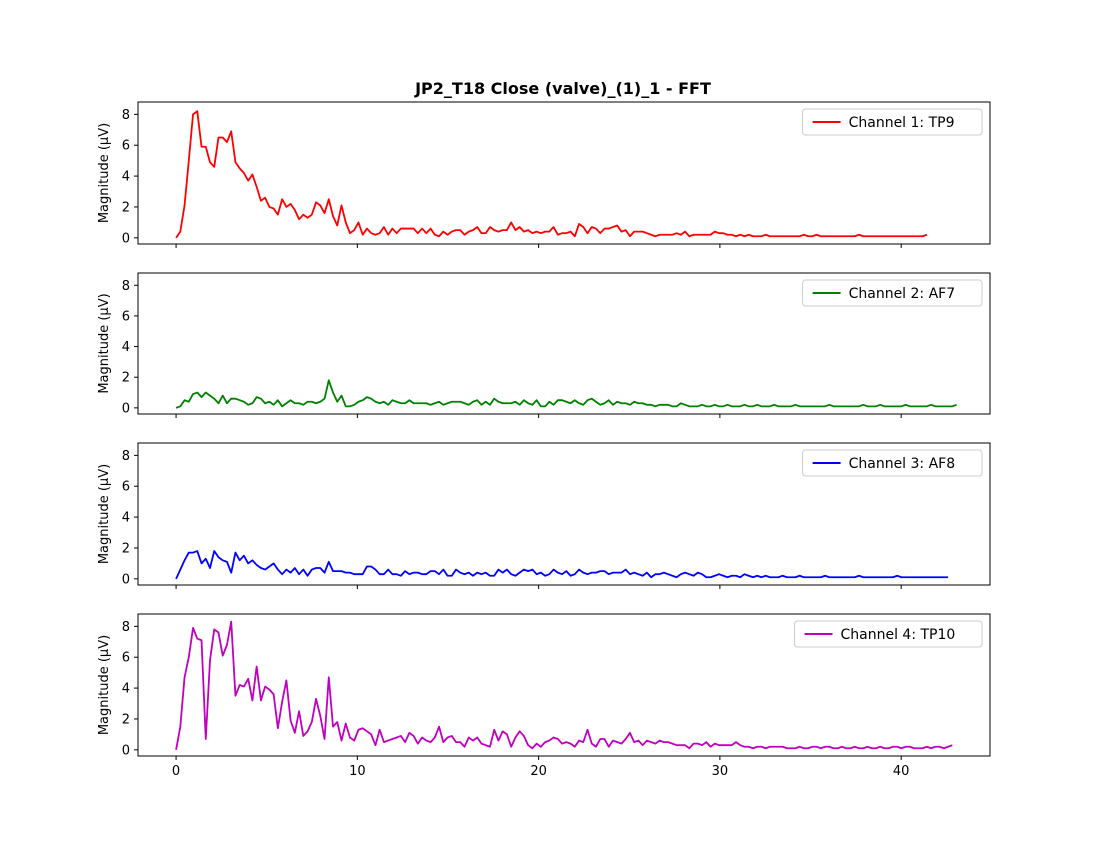 The height and width of the screenshot is (850, 1100). I want to click on legend: Channel 4: TP10, so click(888, 634).